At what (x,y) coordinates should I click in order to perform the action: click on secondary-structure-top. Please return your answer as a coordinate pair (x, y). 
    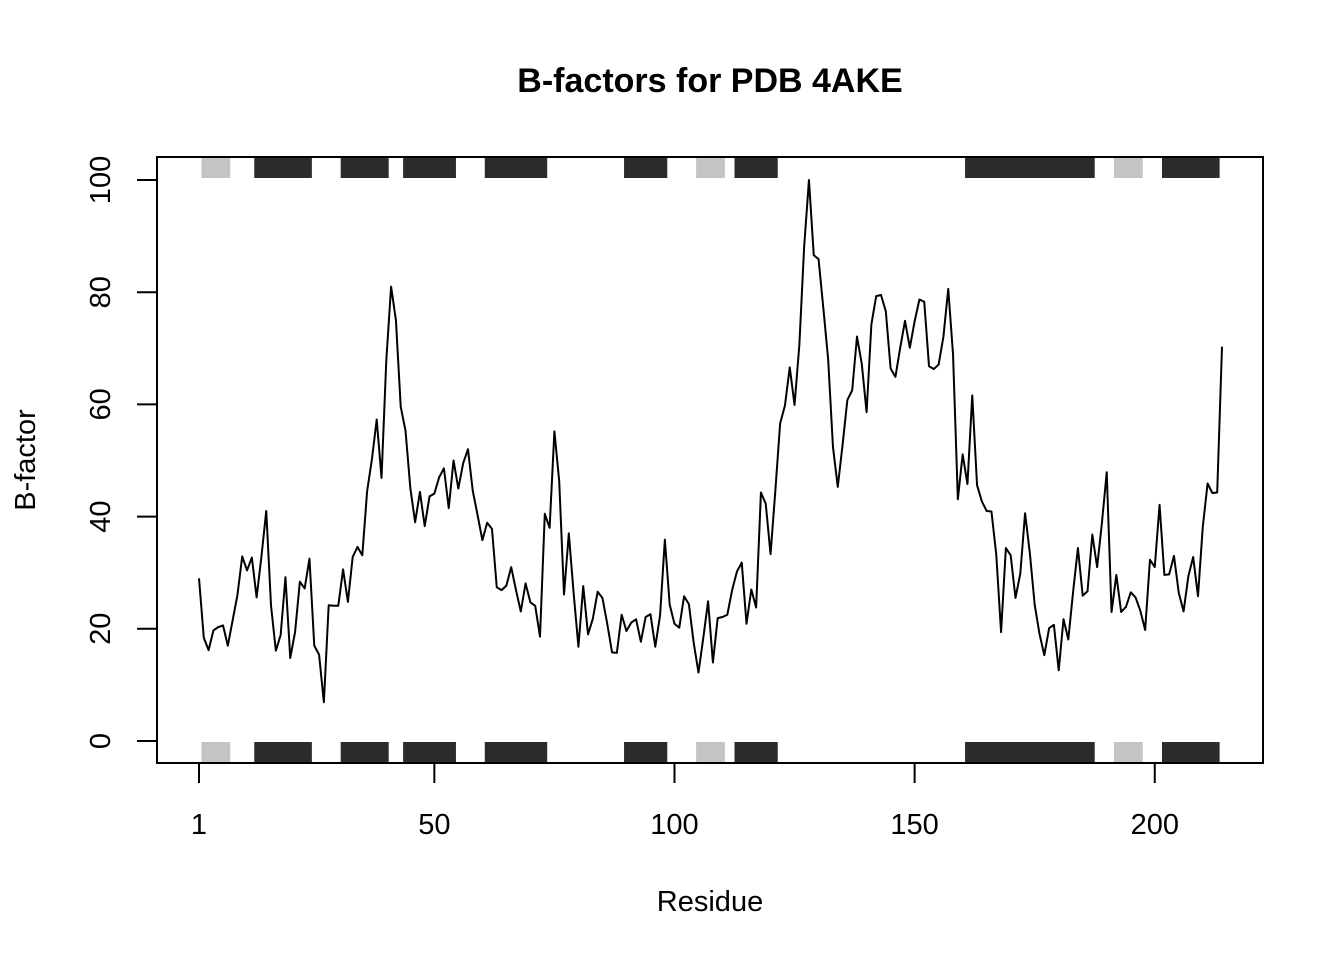
    Looking at the image, I should click on (710, 167).